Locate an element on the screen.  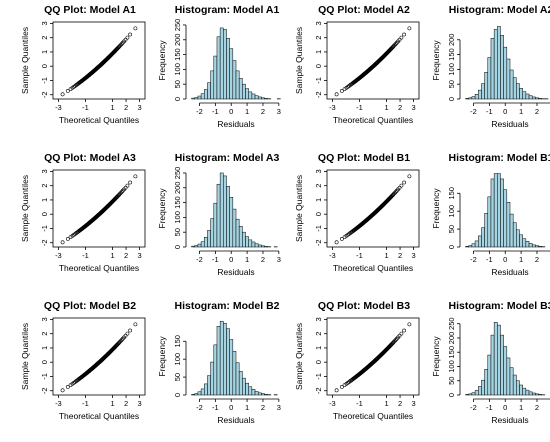
x-tick-label: -2 is located at coordinates (473, 407).